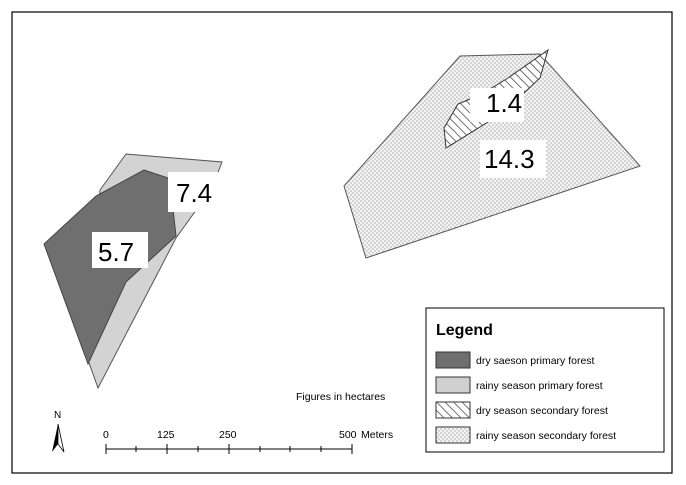  What do you see at coordinates (228, 435) in the screenshot?
I see `scale-label-250: 250` at bounding box center [228, 435].